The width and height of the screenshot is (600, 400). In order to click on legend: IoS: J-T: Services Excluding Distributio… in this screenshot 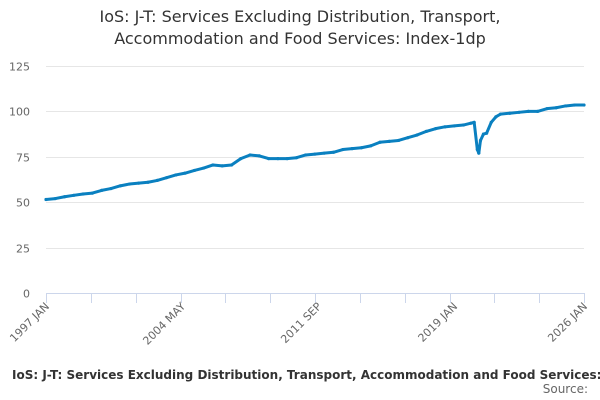, I will do `click(300, 375)`.